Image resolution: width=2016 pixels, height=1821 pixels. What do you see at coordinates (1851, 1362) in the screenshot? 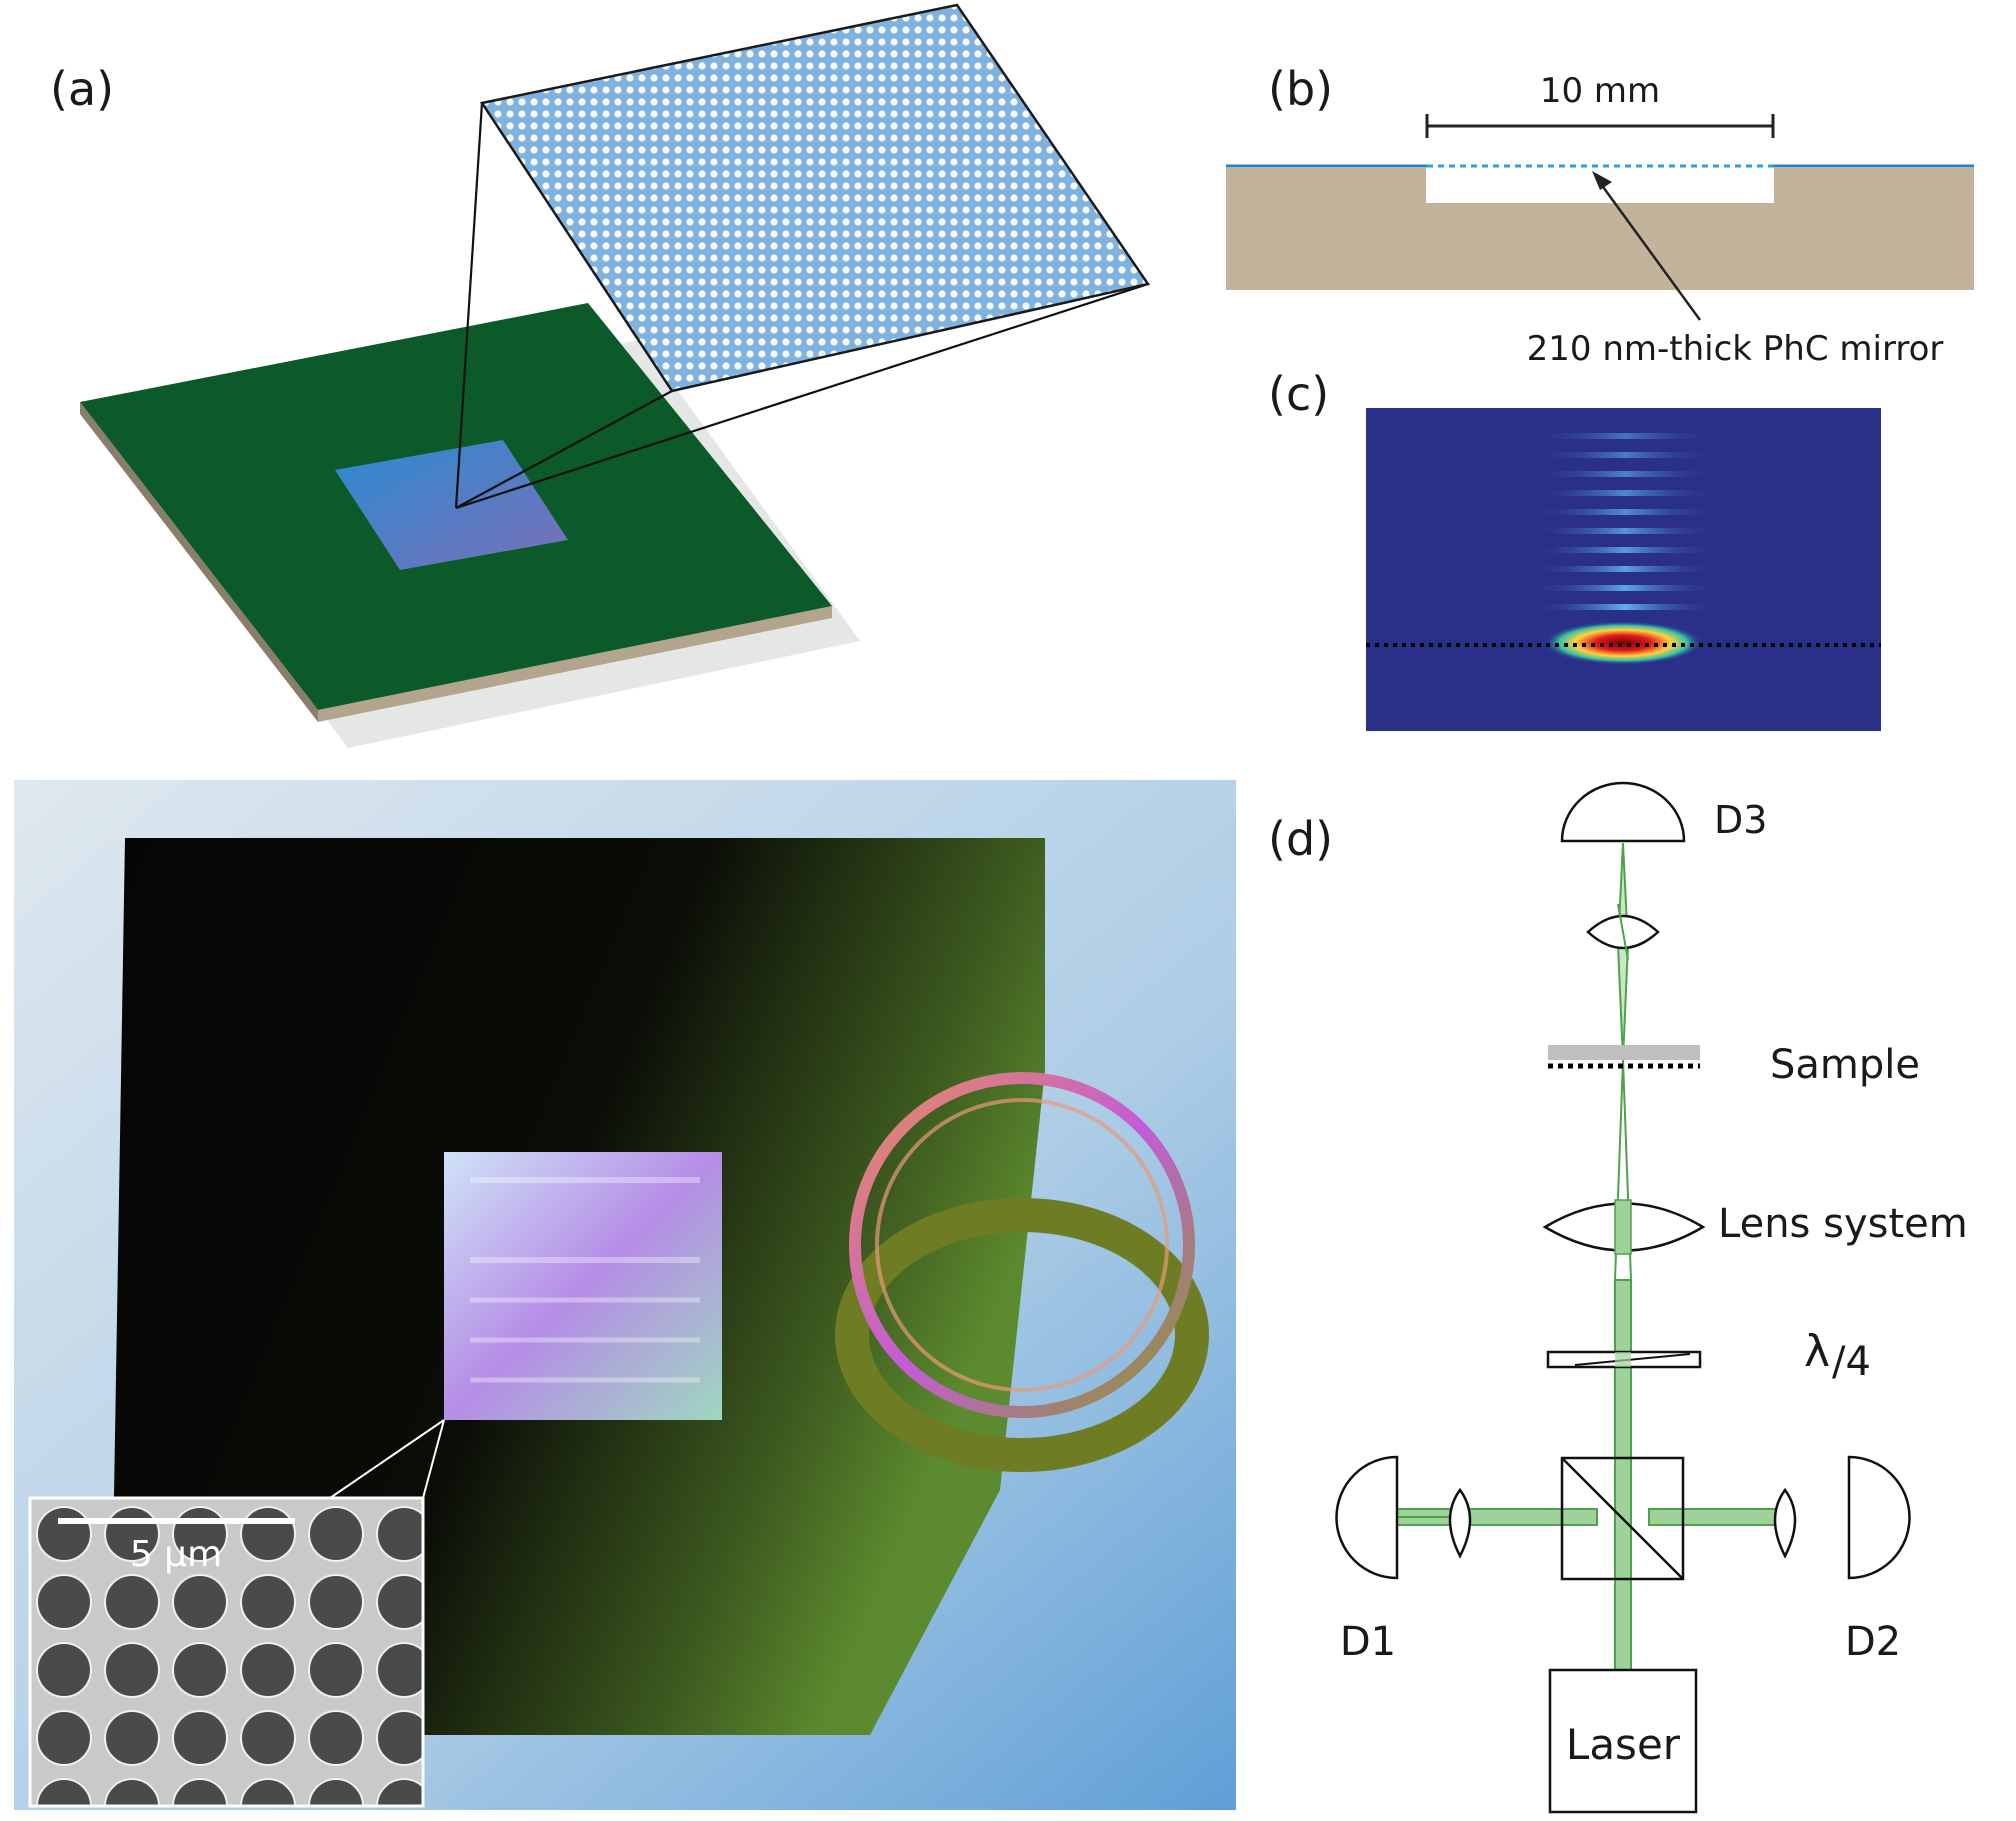
I see `waveplate-label-fraction: /4` at bounding box center [1851, 1362].